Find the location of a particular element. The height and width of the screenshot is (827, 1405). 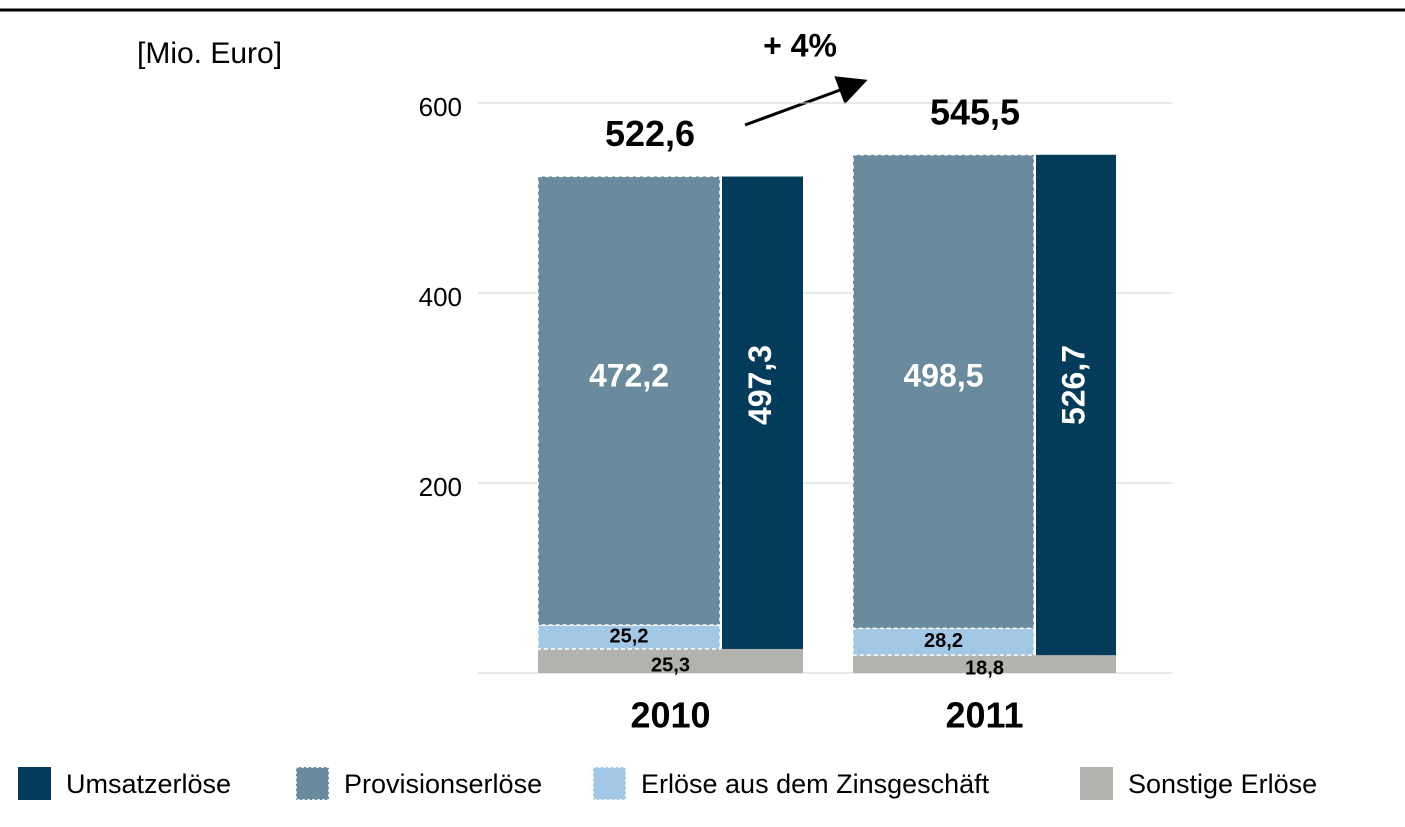

legend-label: Provisionserlöse is located at coordinates (443, 784).